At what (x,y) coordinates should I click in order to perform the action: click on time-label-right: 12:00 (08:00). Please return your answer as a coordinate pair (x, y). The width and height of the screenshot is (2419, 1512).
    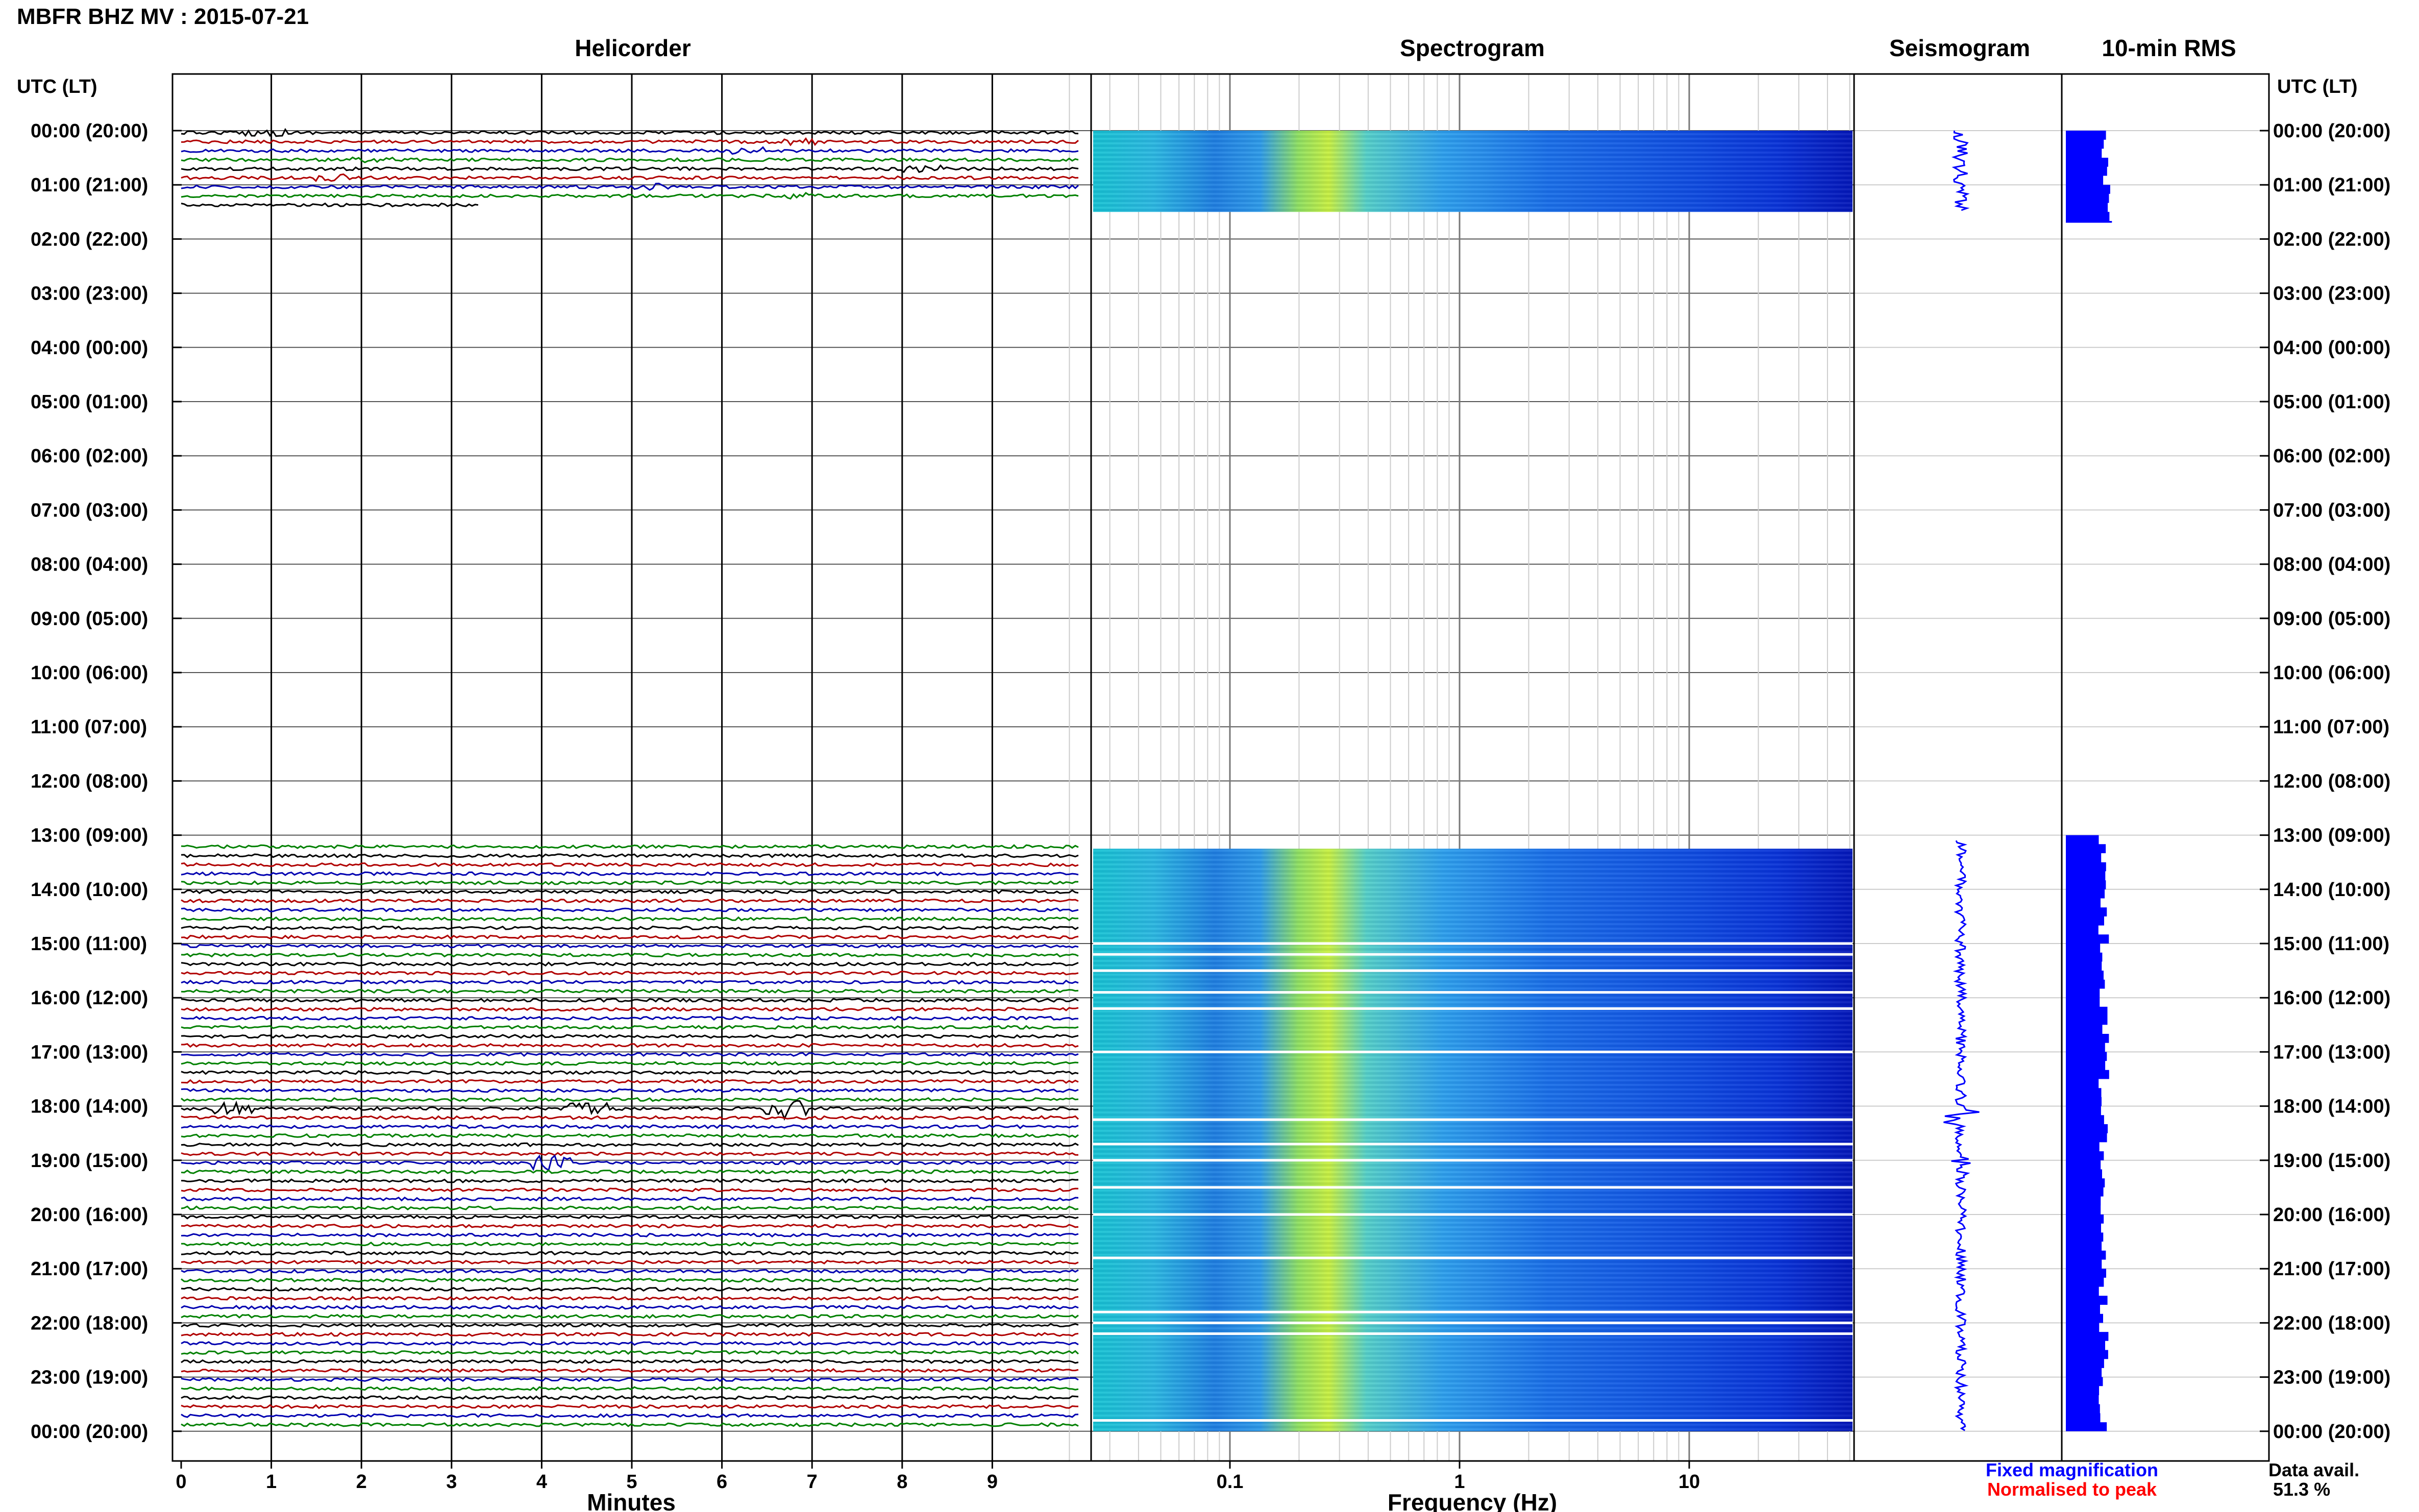
    Looking at the image, I should click on (2331, 781).